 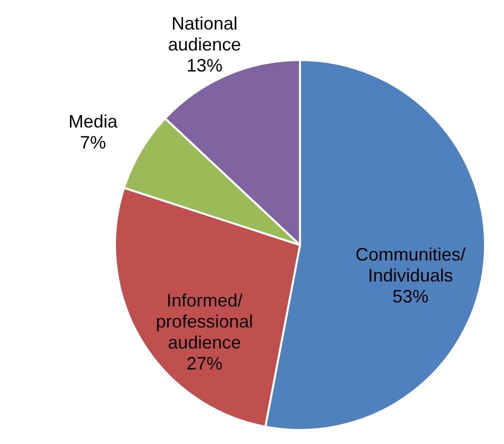 I want to click on slice-label: Communities/Individuals, so click(x=410, y=265).